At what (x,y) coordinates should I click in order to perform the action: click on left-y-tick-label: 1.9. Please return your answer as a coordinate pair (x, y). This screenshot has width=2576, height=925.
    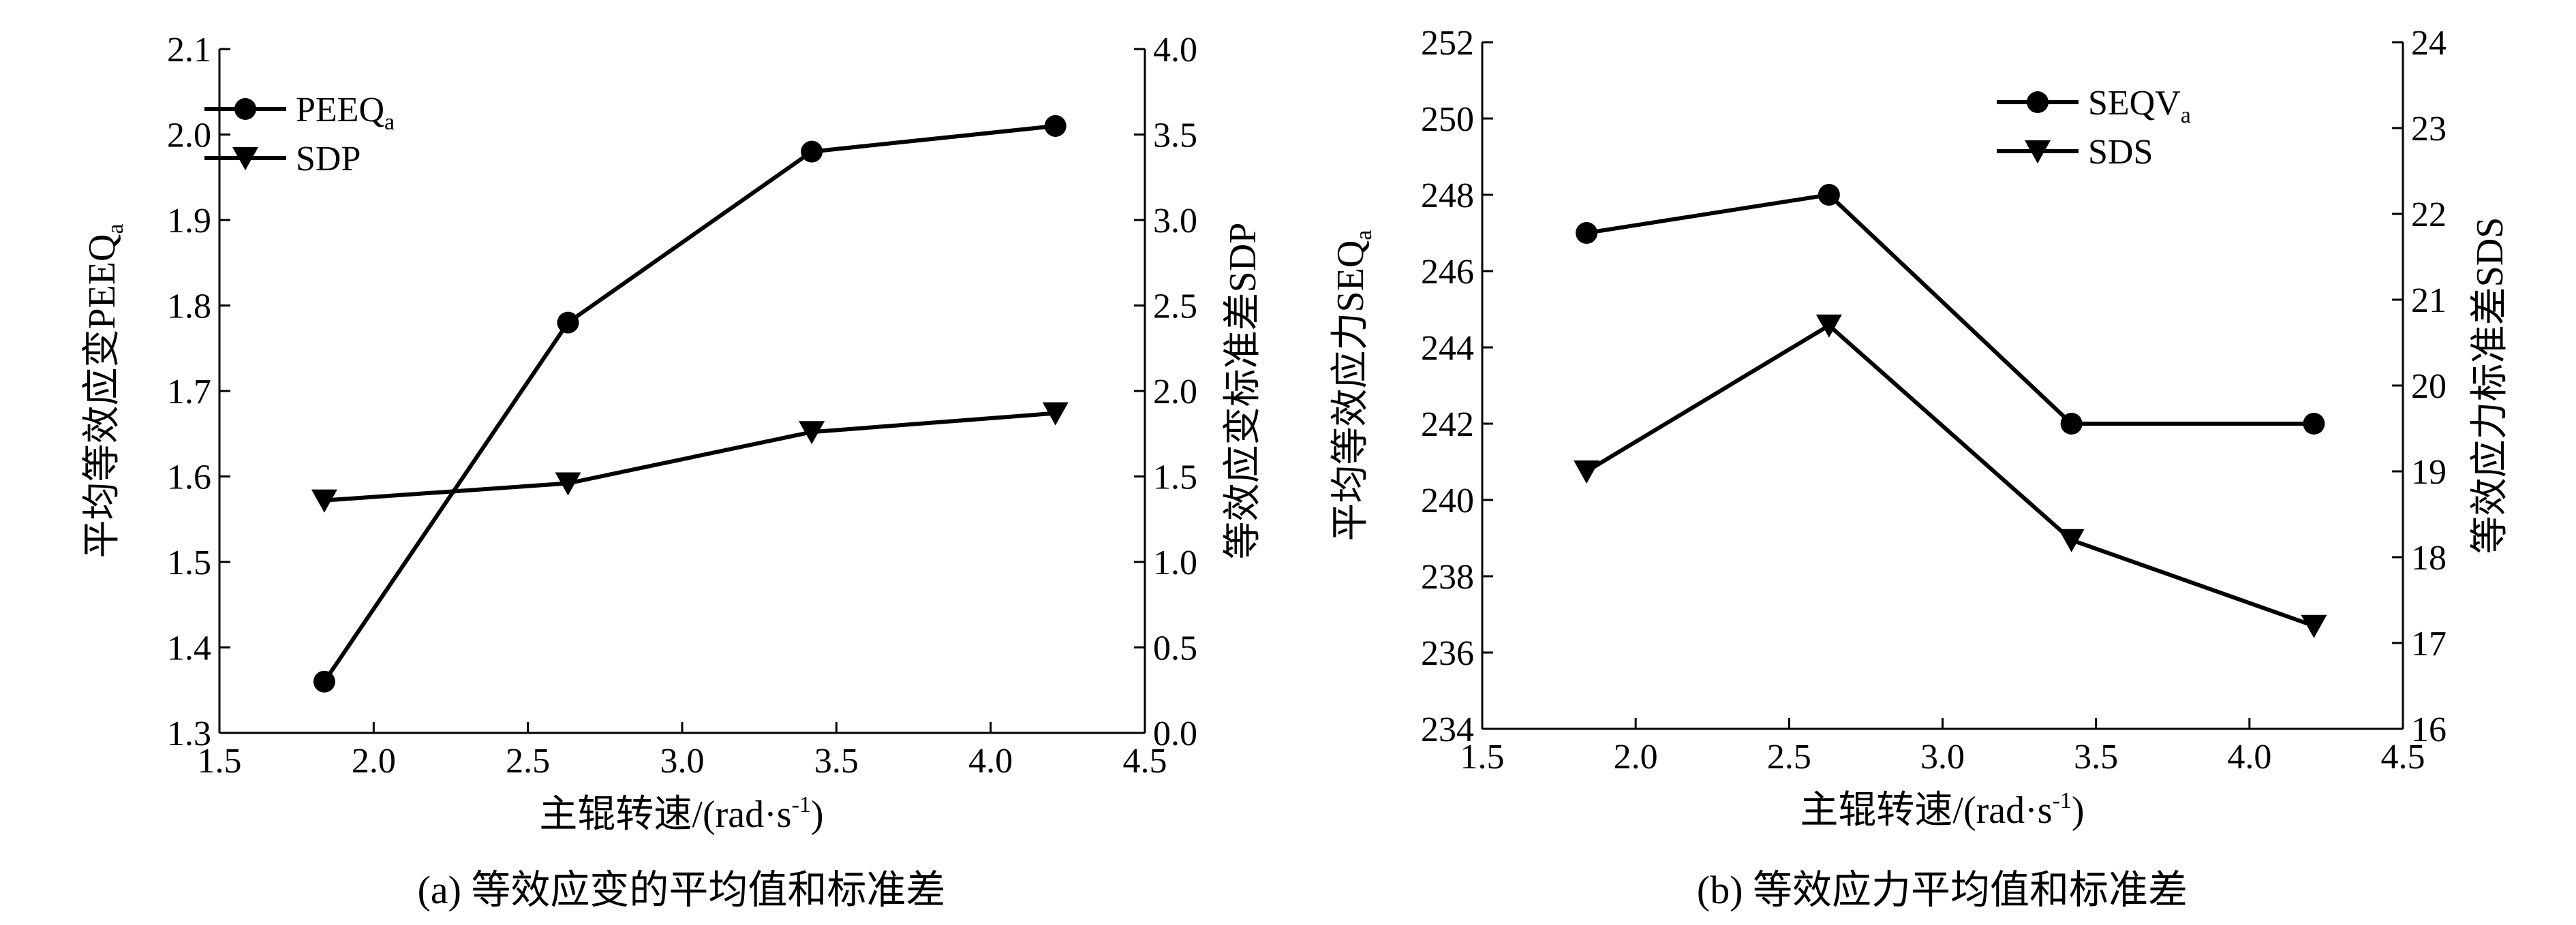
    Looking at the image, I should click on (189, 221).